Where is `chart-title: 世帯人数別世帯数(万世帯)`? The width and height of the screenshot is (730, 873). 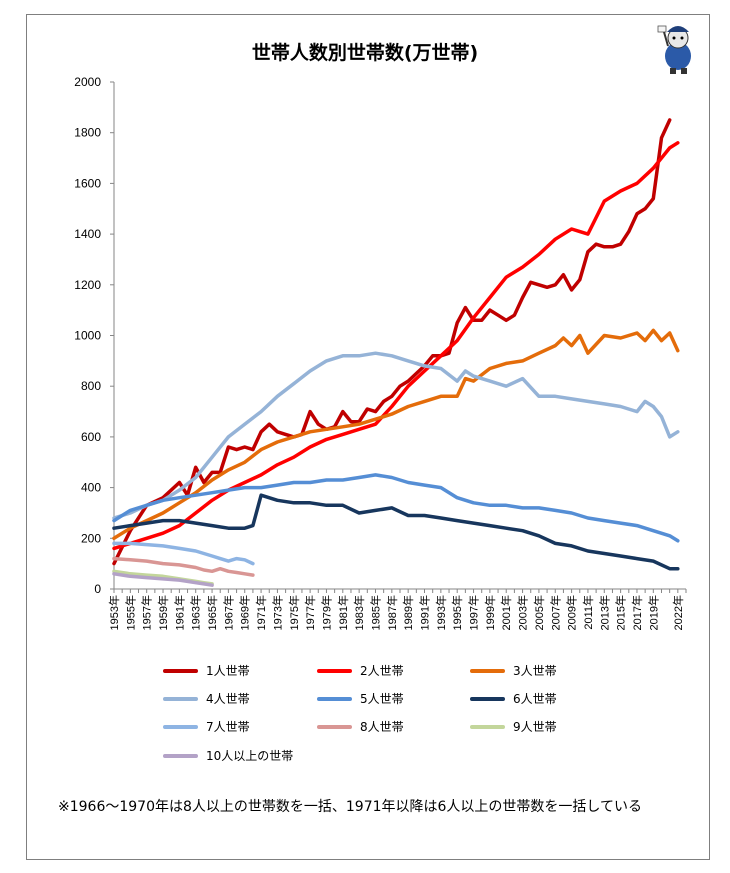 chart-title: 世帯人数別世帯数(万世帯) is located at coordinates (365, 53).